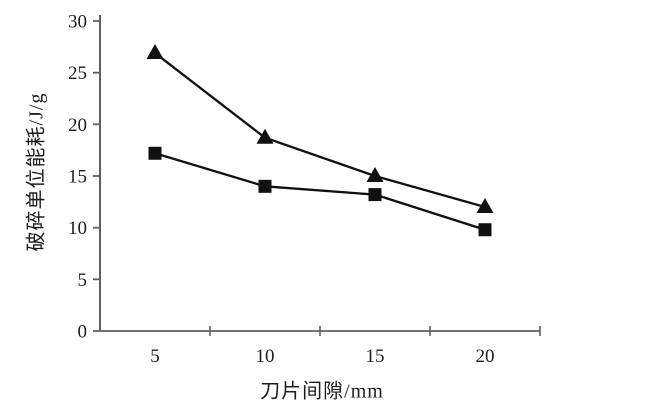 The width and height of the screenshot is (651, 406). What do you see at coordinates (77, 22) in the screenshot?
I see `y-tick-label: 30` at bounding box center [77, 22].